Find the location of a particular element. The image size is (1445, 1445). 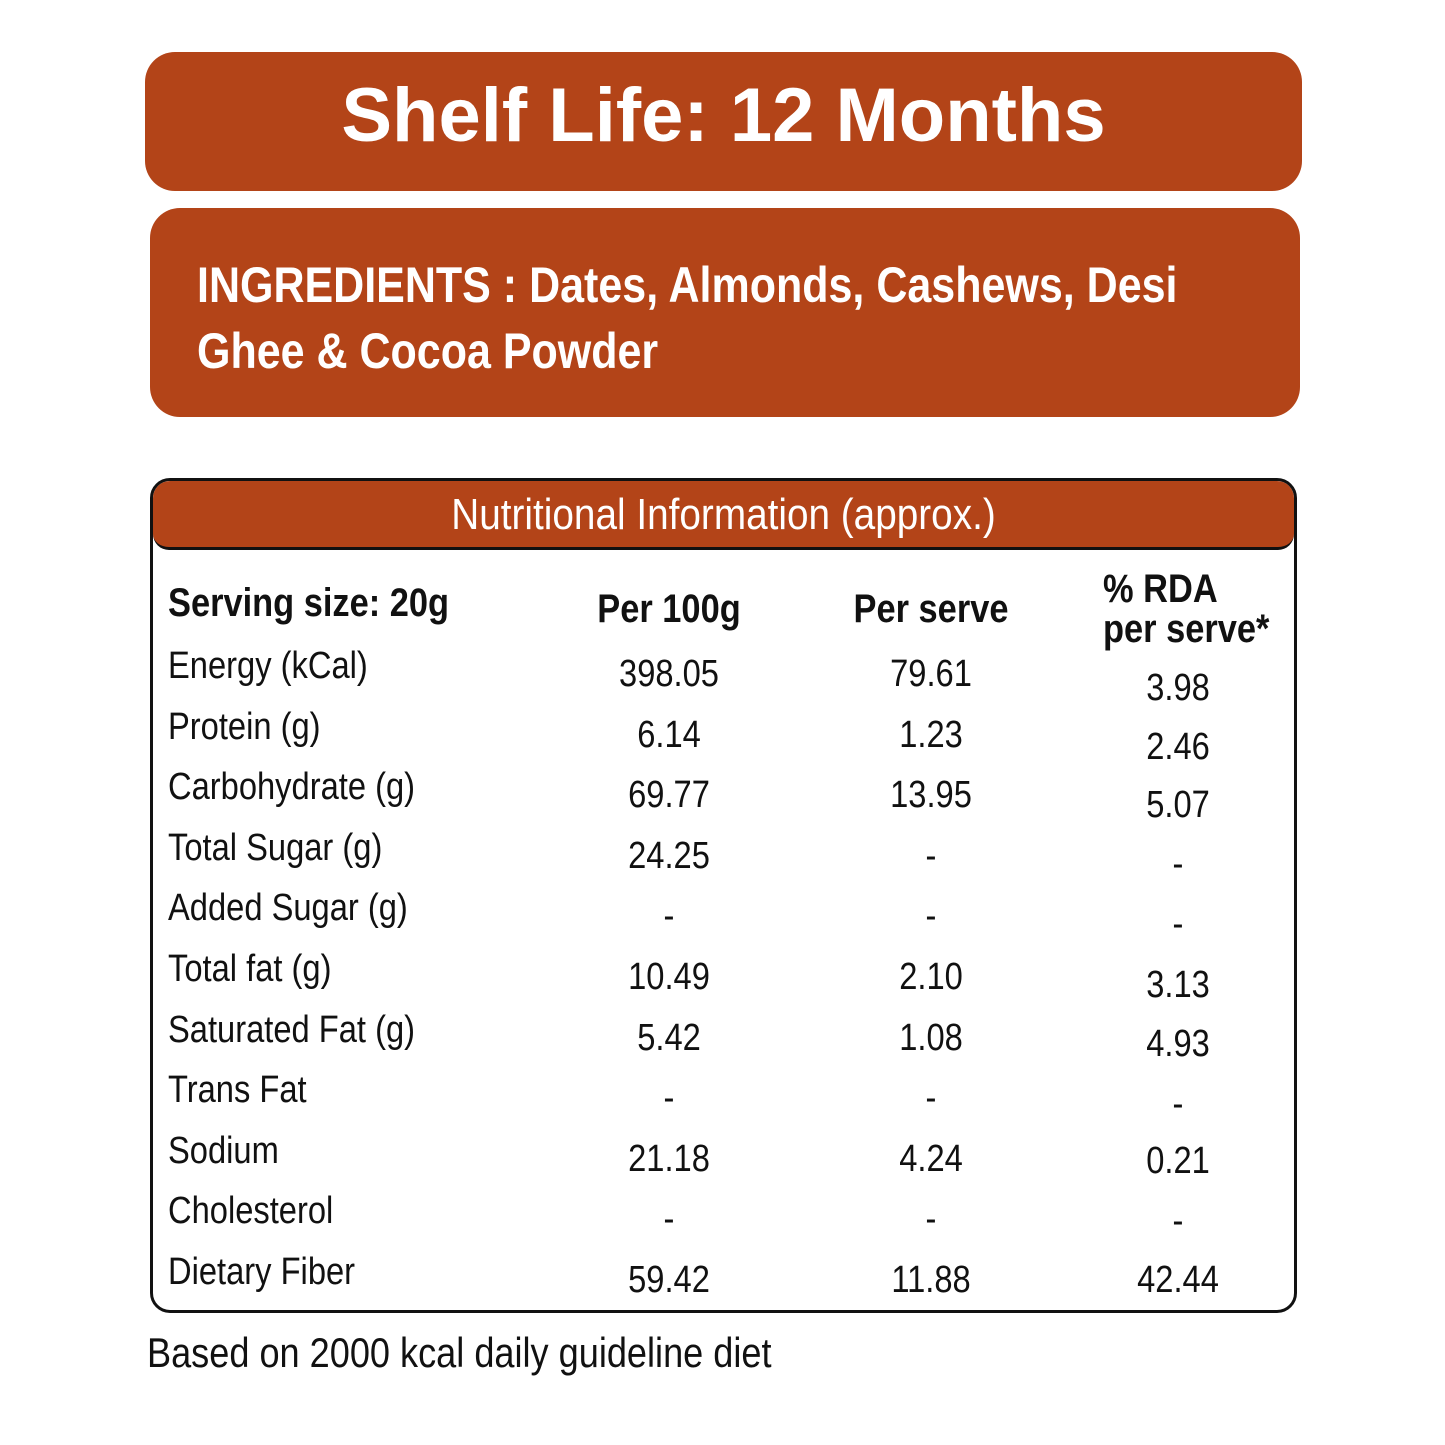

serving-size-header: Serving size: 20g is located at coordinates (309, 603).